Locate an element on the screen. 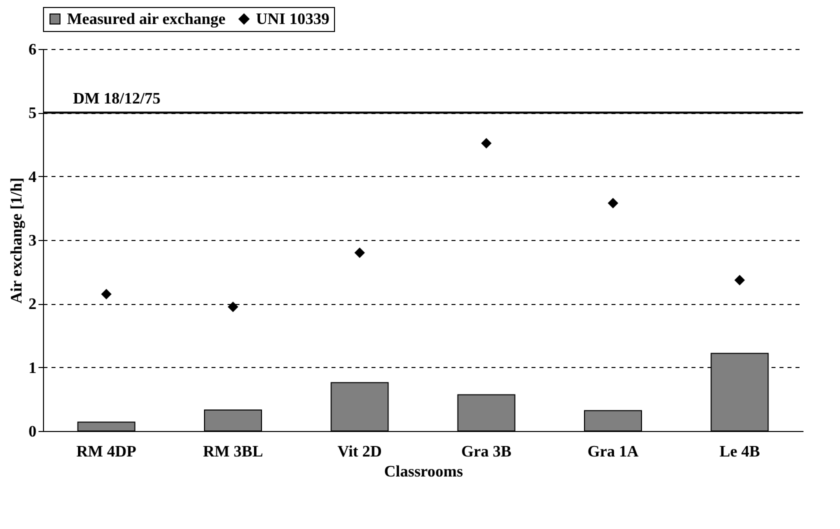 Image resolution: width=840 pixels, height=529 pixels. legend-label: UNI 10339 is located at coordinates (293, 19).